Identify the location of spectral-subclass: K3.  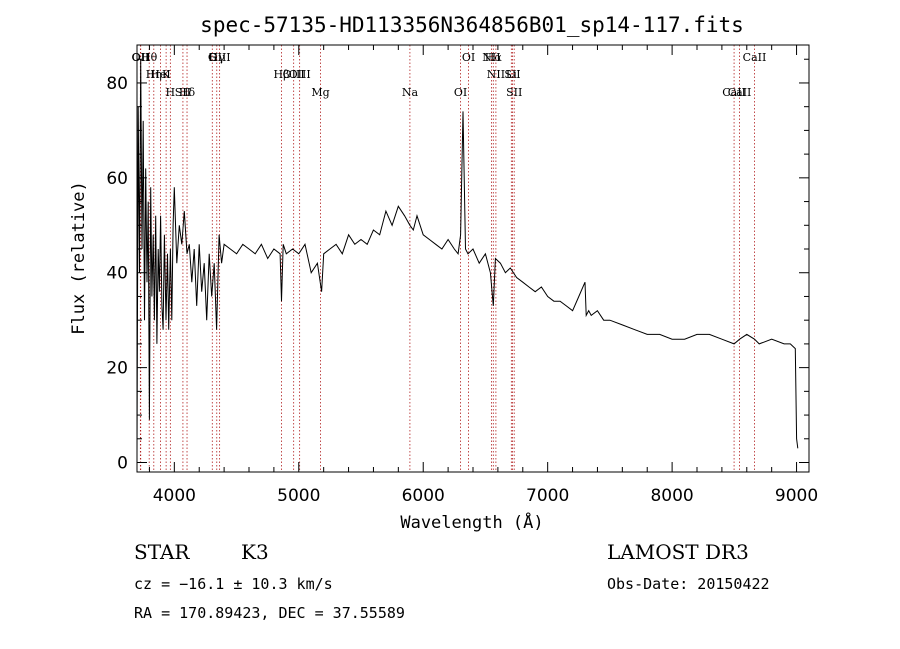
(255, 552).